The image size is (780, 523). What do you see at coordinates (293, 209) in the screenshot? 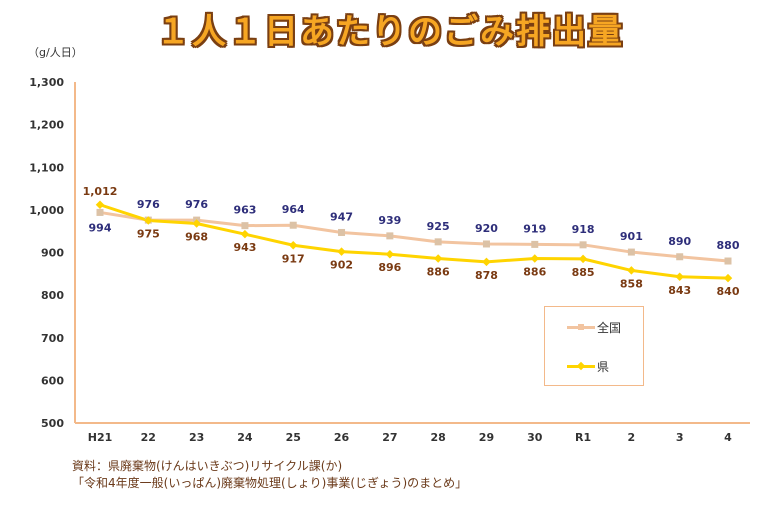
I see `data-label-national: 964` at bounding box center [293, 209].